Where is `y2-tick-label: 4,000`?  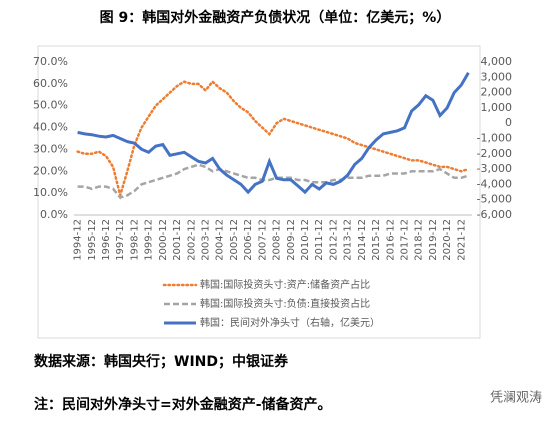 y2-tick-label: 4,000 is located at coordinates (497, 61).